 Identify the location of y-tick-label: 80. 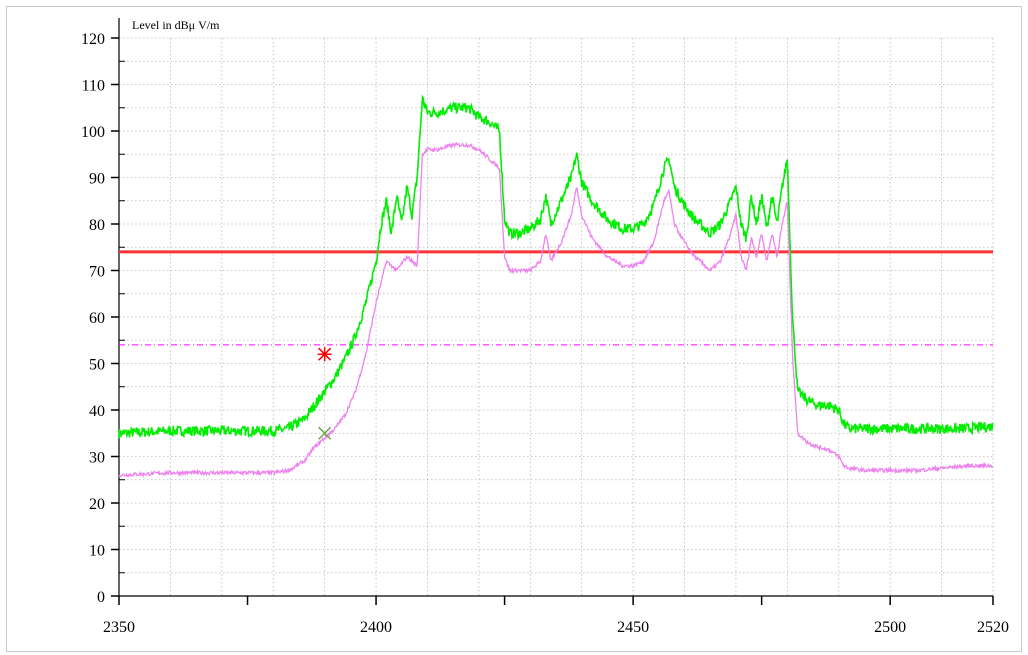
(97, 225).